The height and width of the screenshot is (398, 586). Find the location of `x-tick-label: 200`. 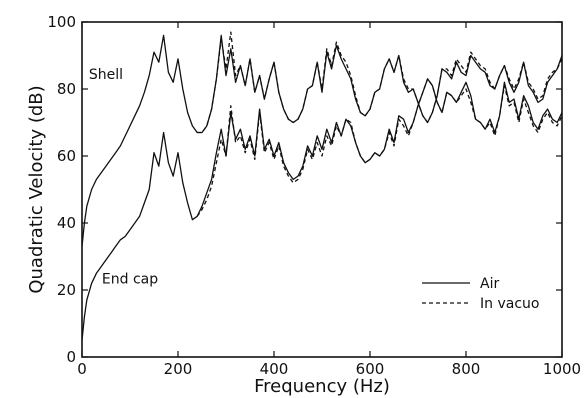

x-tick-label: 200 is located at coordinates (178, 369).